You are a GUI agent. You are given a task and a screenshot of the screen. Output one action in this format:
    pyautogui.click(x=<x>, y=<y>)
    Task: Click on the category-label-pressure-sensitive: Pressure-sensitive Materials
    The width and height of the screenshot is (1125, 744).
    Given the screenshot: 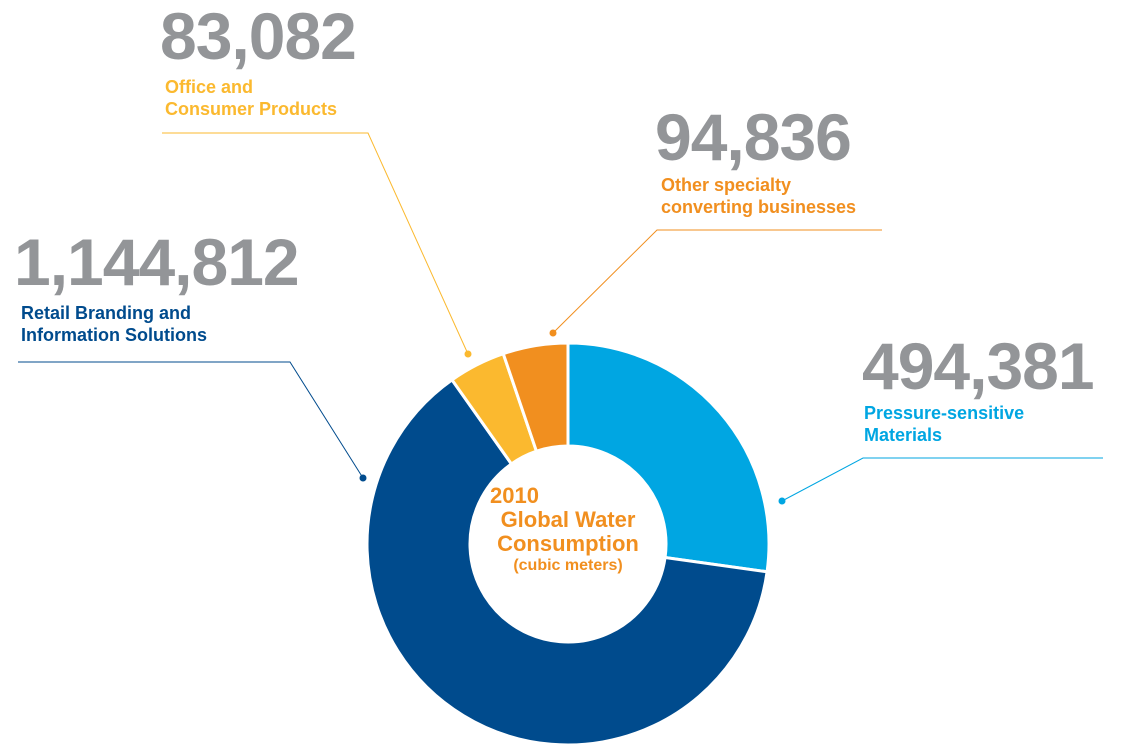 What is the action you would take?
    pyautogui.click(x=944, y=424)
    